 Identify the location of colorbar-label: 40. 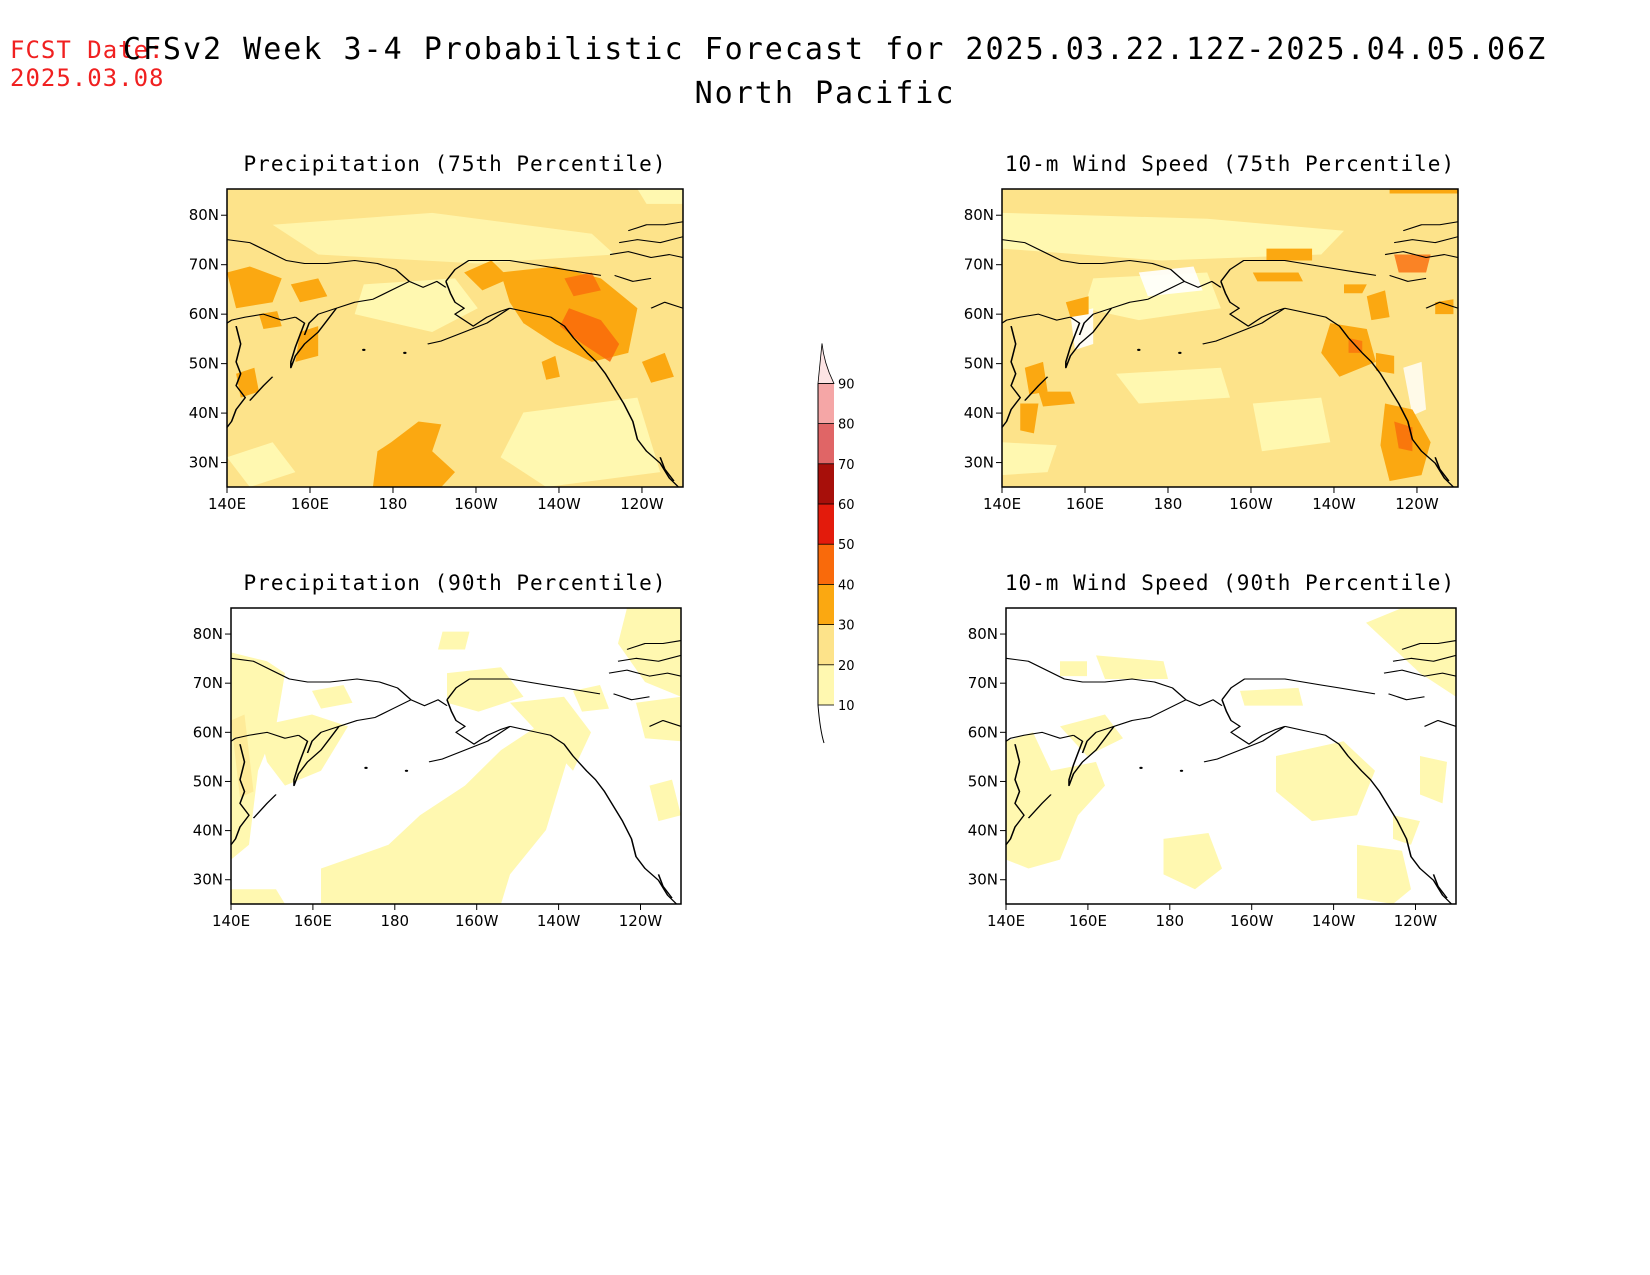
(846, 585).